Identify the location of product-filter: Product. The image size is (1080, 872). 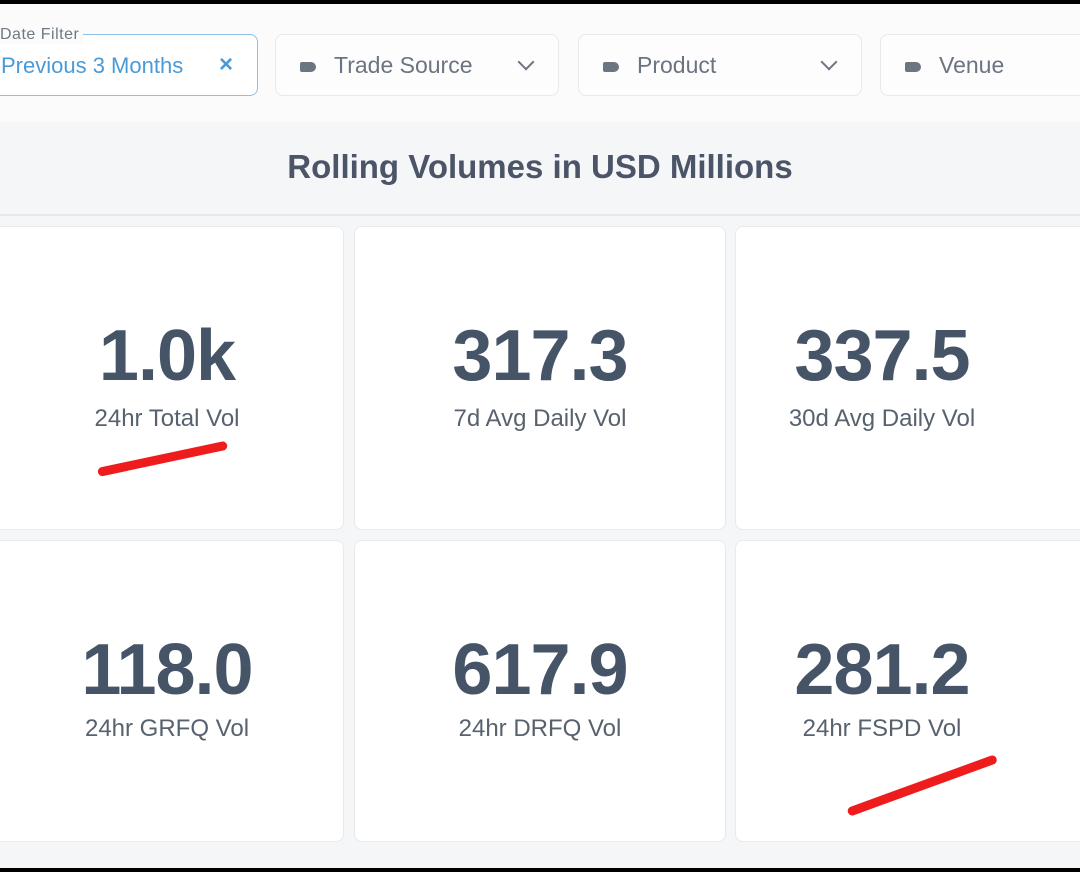
(720, 65).